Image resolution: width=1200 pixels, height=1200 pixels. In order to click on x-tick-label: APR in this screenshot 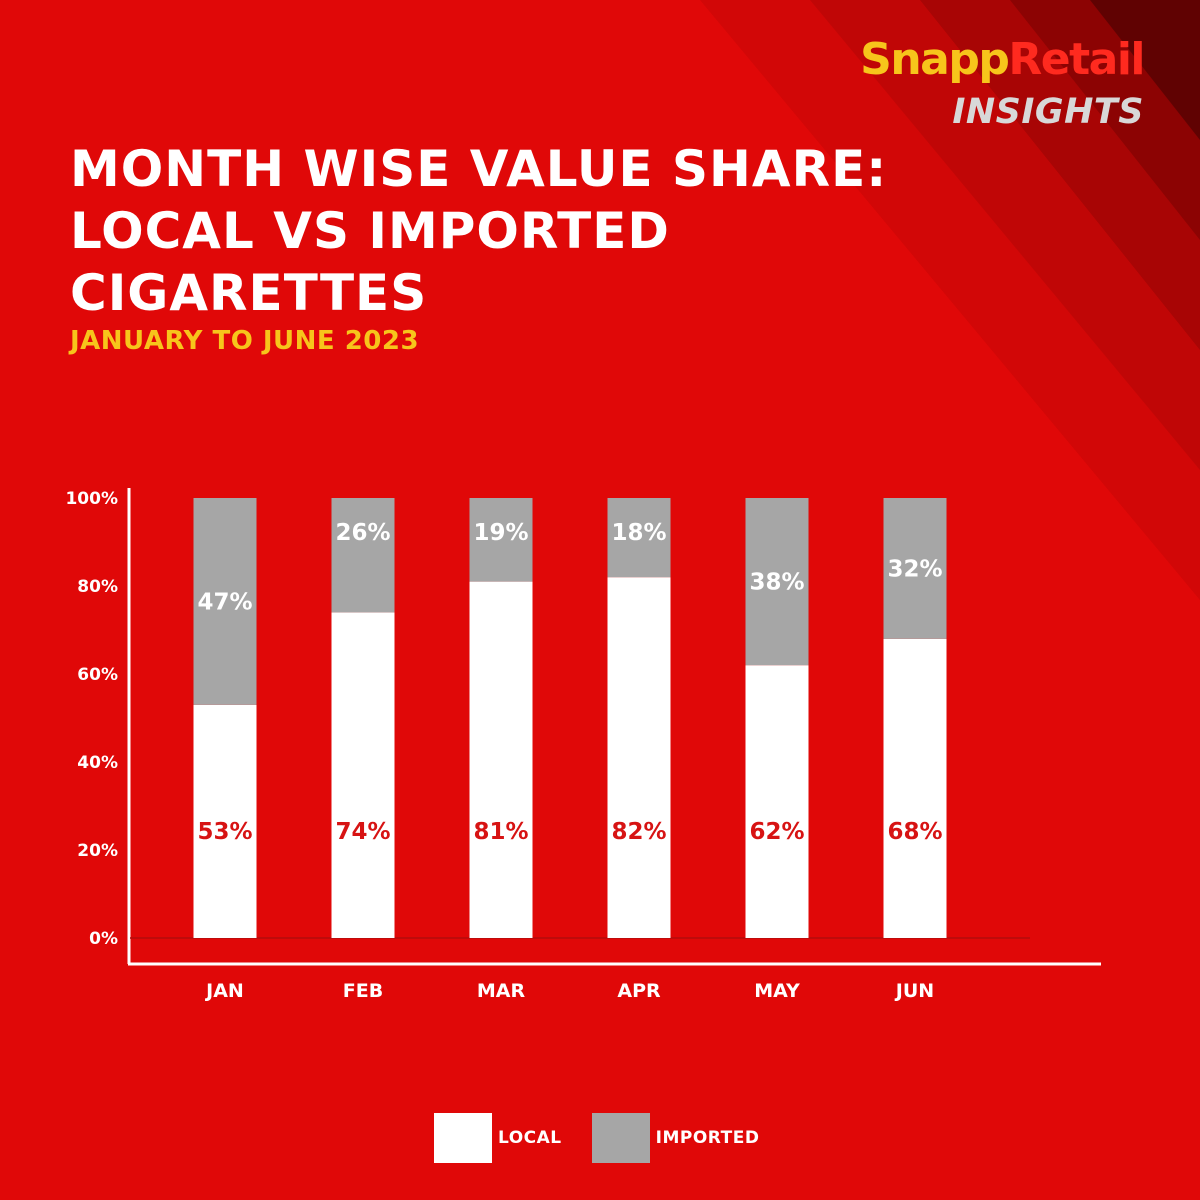, I will do `click(639, 991)`.